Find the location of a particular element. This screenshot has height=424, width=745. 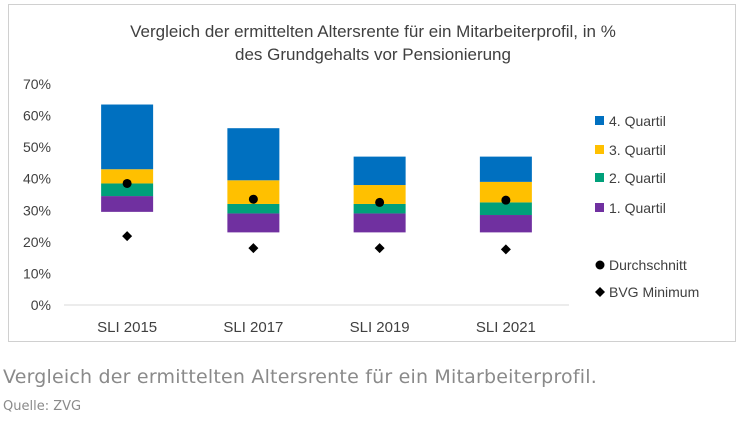

y-tick-label: 10% is located at coordinates (37, 273).